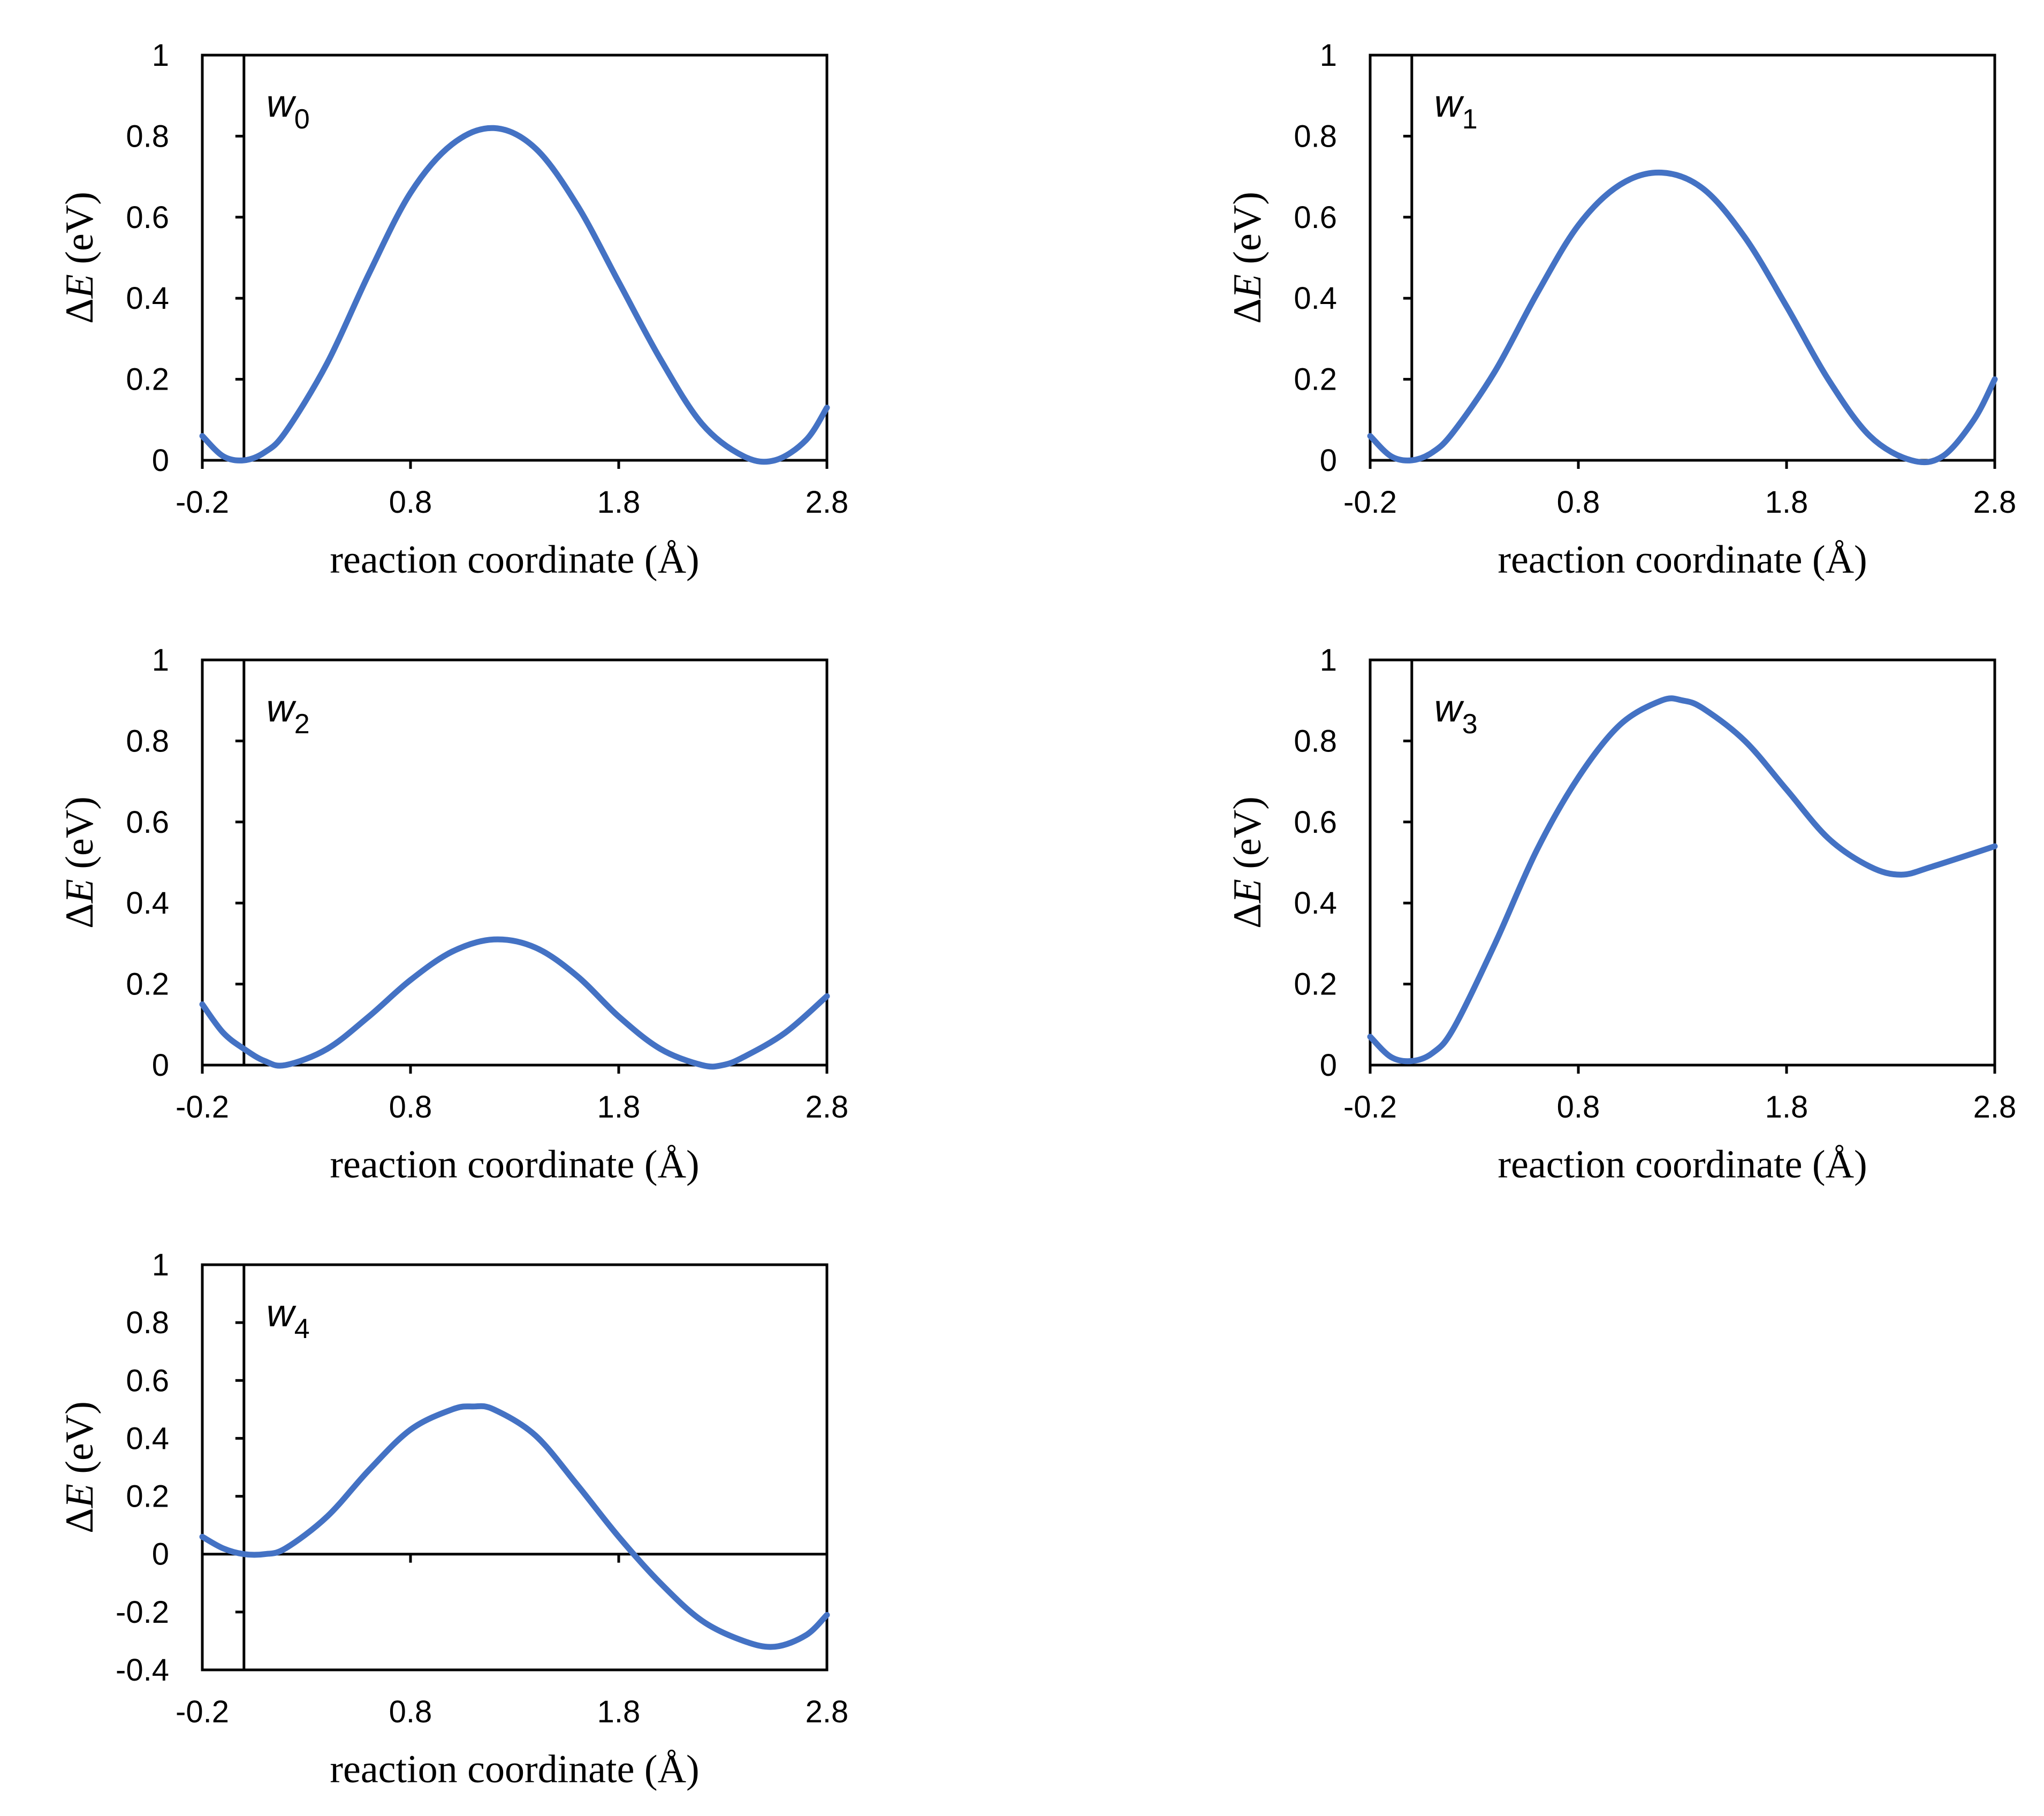  I want to click on panel-label-sub: 0, so click(302, 119).